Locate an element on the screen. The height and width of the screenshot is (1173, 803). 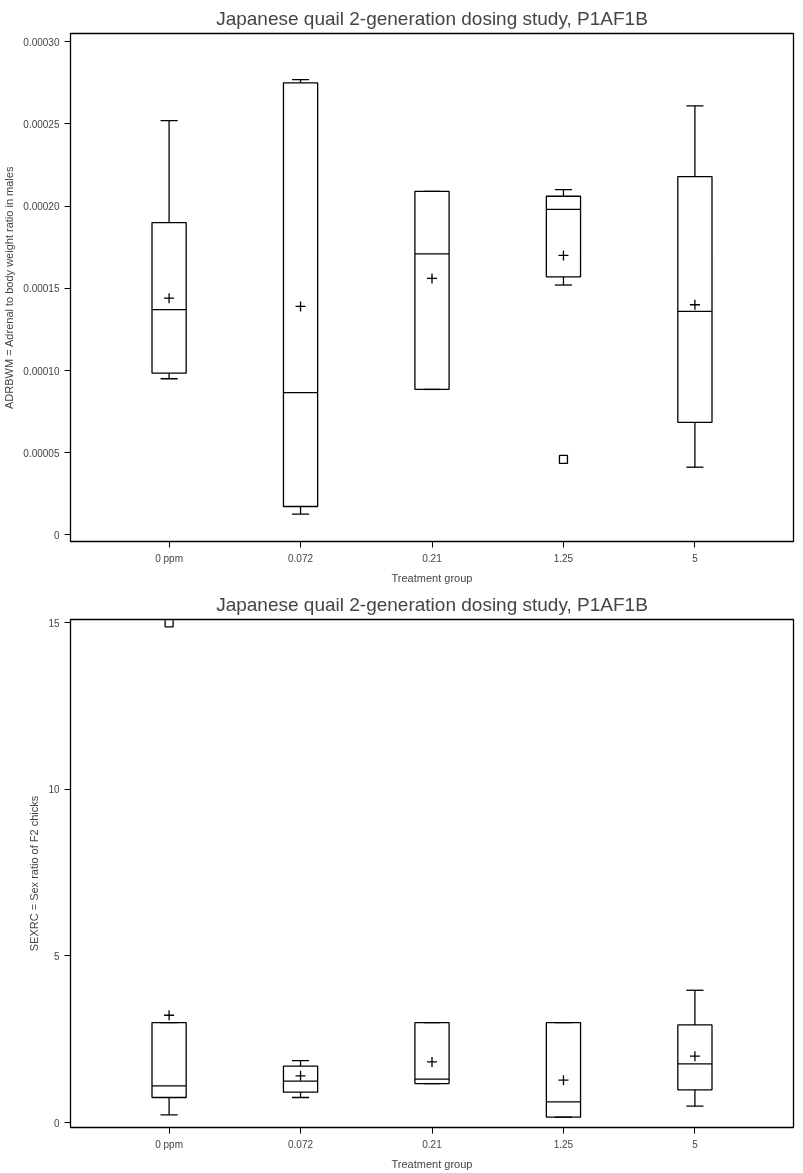
y-tick-label: 15 is located at coordinates (54, 623).